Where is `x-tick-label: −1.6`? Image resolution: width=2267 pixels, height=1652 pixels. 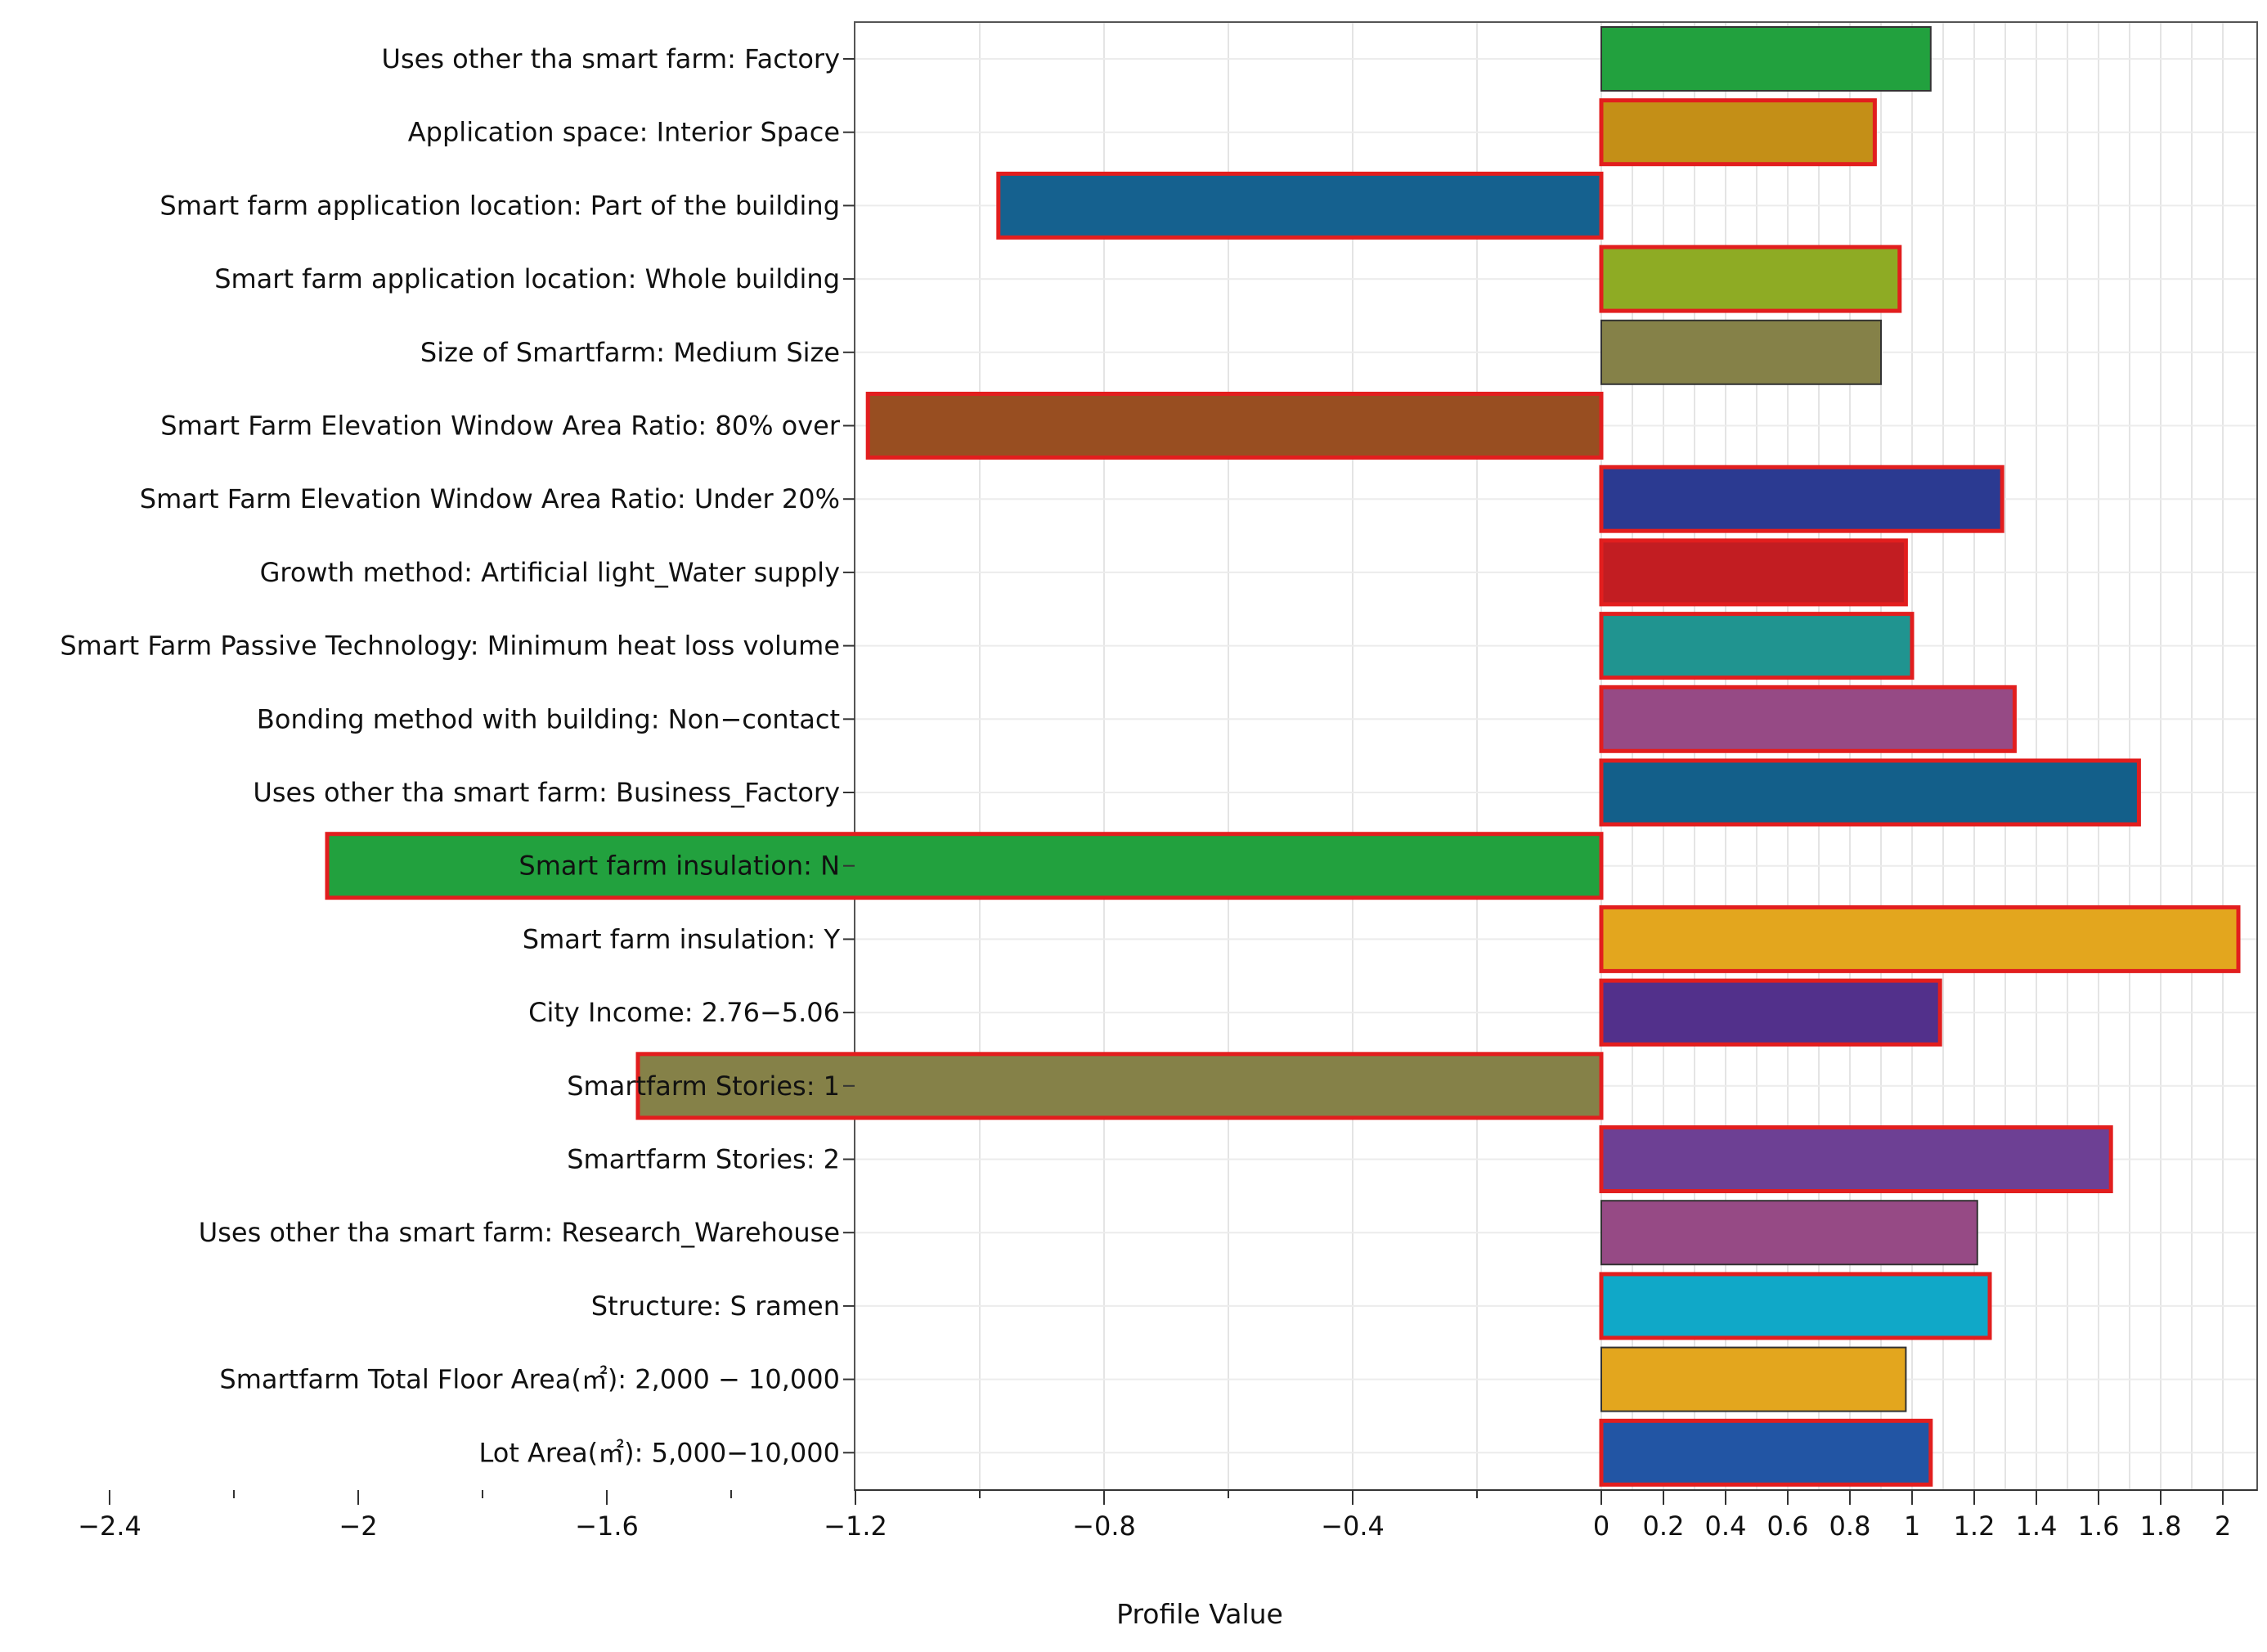 x-tick-label: −1.6 is located at coordinates (607, 1526).